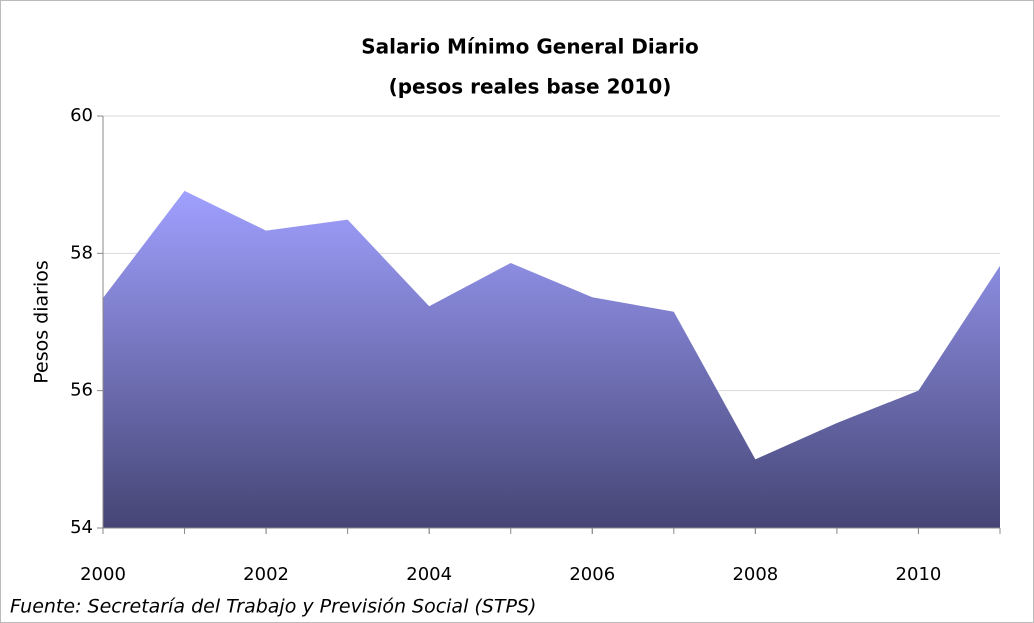 This screenshot has height=623, width=1034. I want to click on y-tick-label: 56, so click(81, 390).